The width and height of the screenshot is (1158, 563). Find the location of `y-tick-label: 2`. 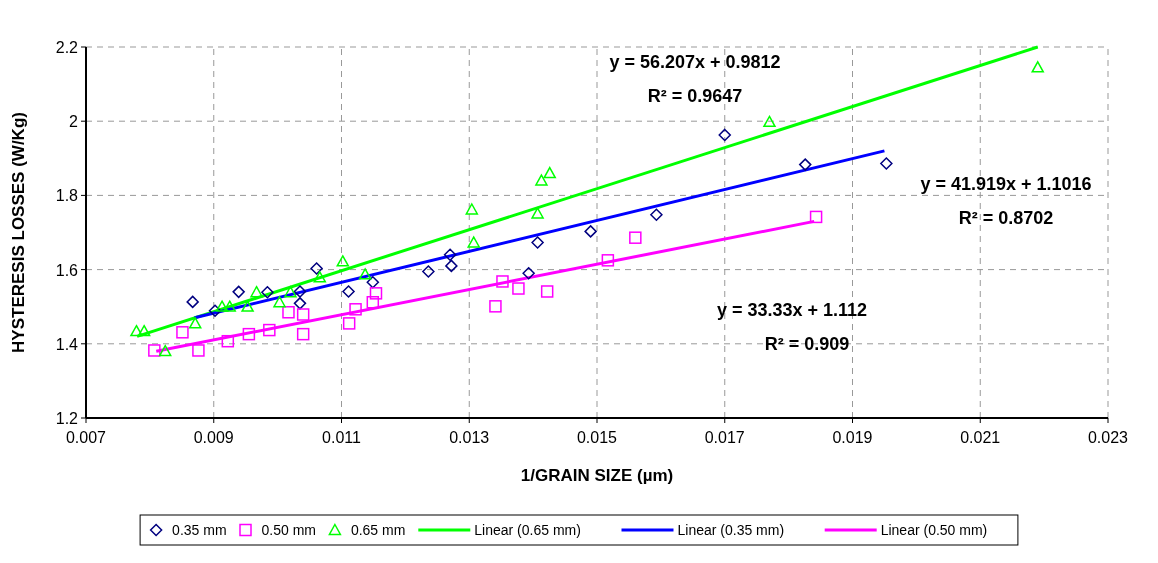

y-tick-label: 2 is located at coordinates (74, 122).